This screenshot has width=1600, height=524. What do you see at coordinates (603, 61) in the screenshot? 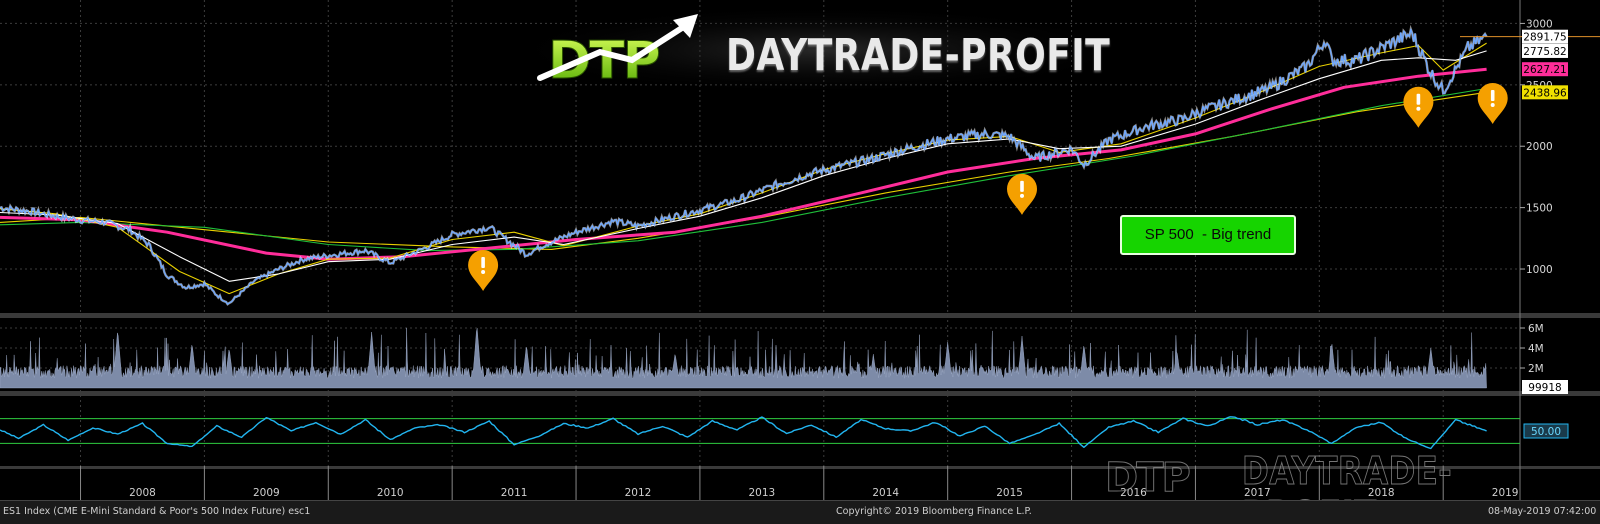
I see `logo-mark: DTP` at bounding box center [603, 61].